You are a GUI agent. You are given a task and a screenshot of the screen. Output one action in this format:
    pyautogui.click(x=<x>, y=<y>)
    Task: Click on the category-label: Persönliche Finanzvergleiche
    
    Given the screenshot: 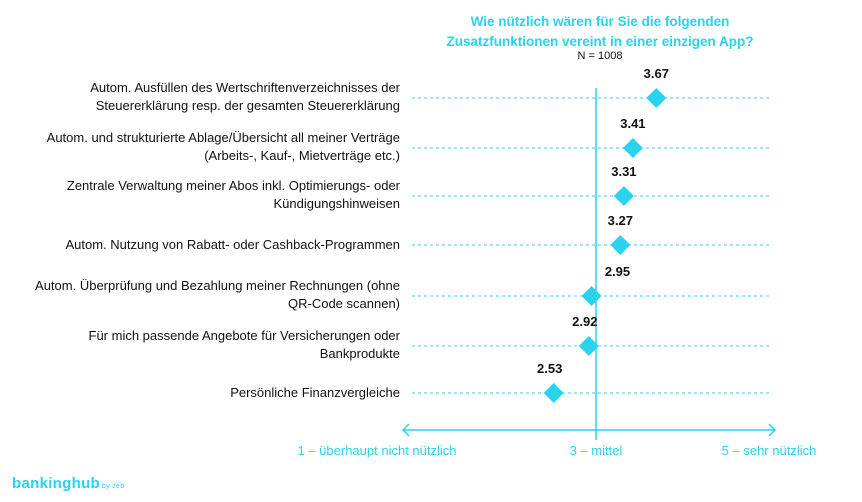 What is the action you would take?
    pyautogui.click(x=315, y=392)
    